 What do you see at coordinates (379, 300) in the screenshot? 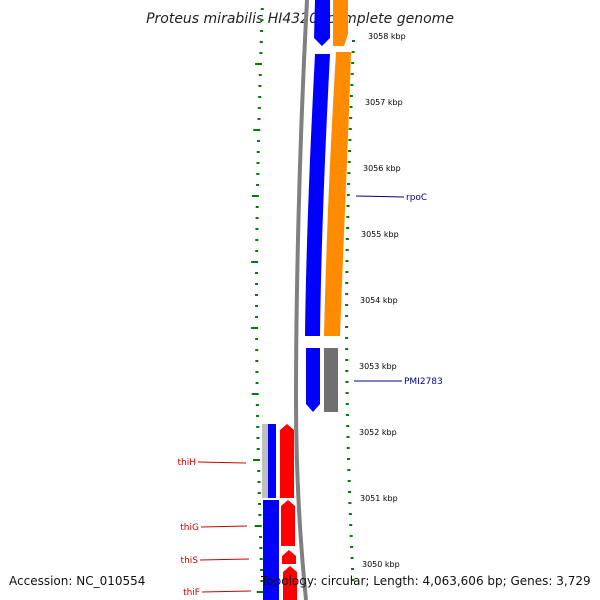
I see `ruler-tick-label: 3054 kbp` at bounding box center [379, 300].